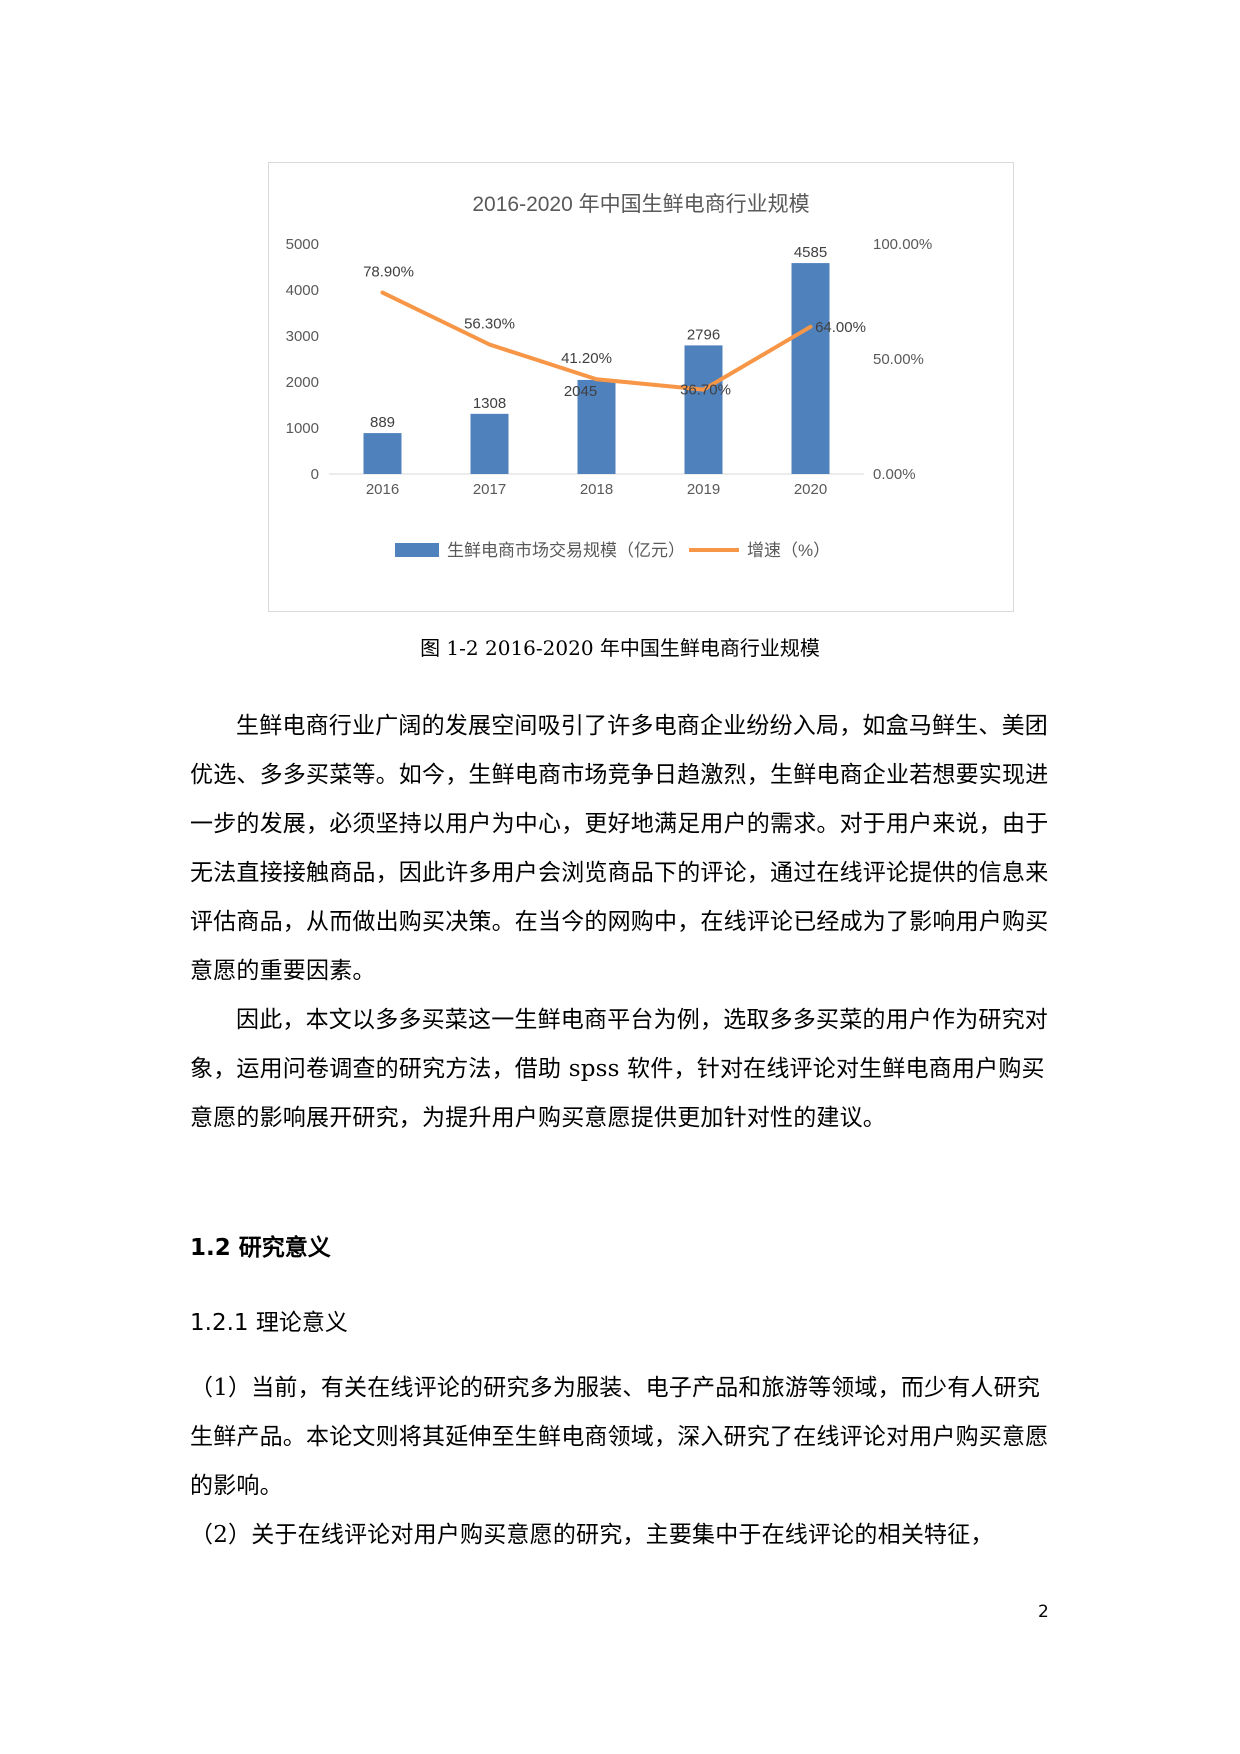  I want to click on figure-caption: 图 1-2 2016-2020 年中国生鲜电商行业规模, so click(620, 648).